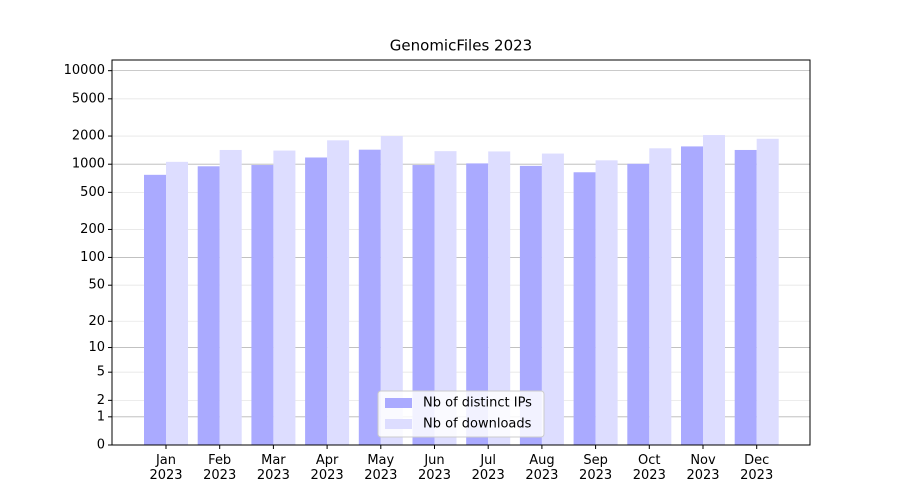 The image size is (900, 500). I want to click on x-tick-label: Jan 2023, so click(166, 468).